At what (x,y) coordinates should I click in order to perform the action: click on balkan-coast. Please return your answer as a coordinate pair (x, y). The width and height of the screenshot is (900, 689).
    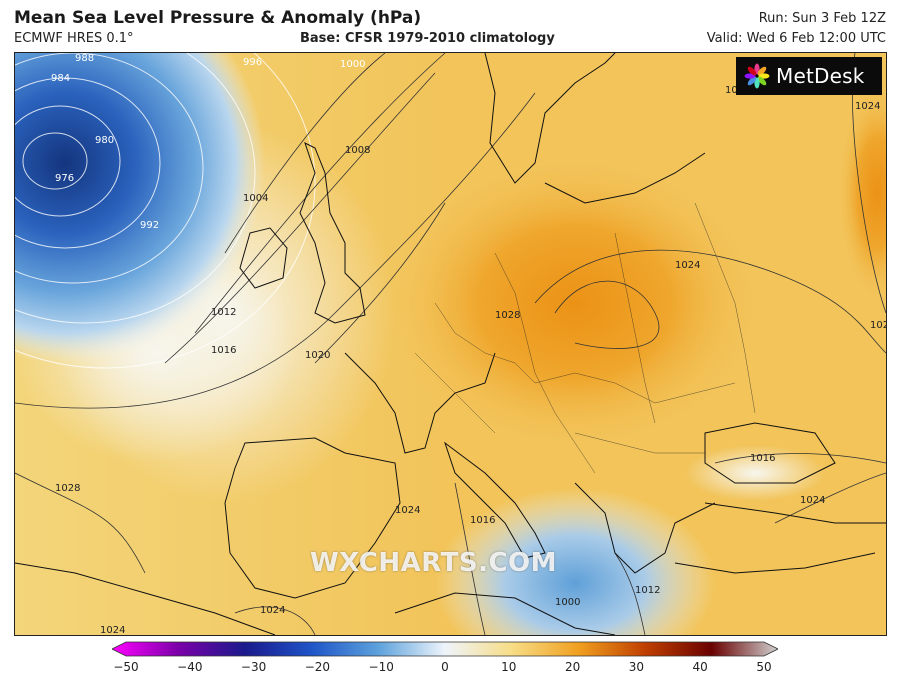
    Looking at the image, I should click on (645, 528).